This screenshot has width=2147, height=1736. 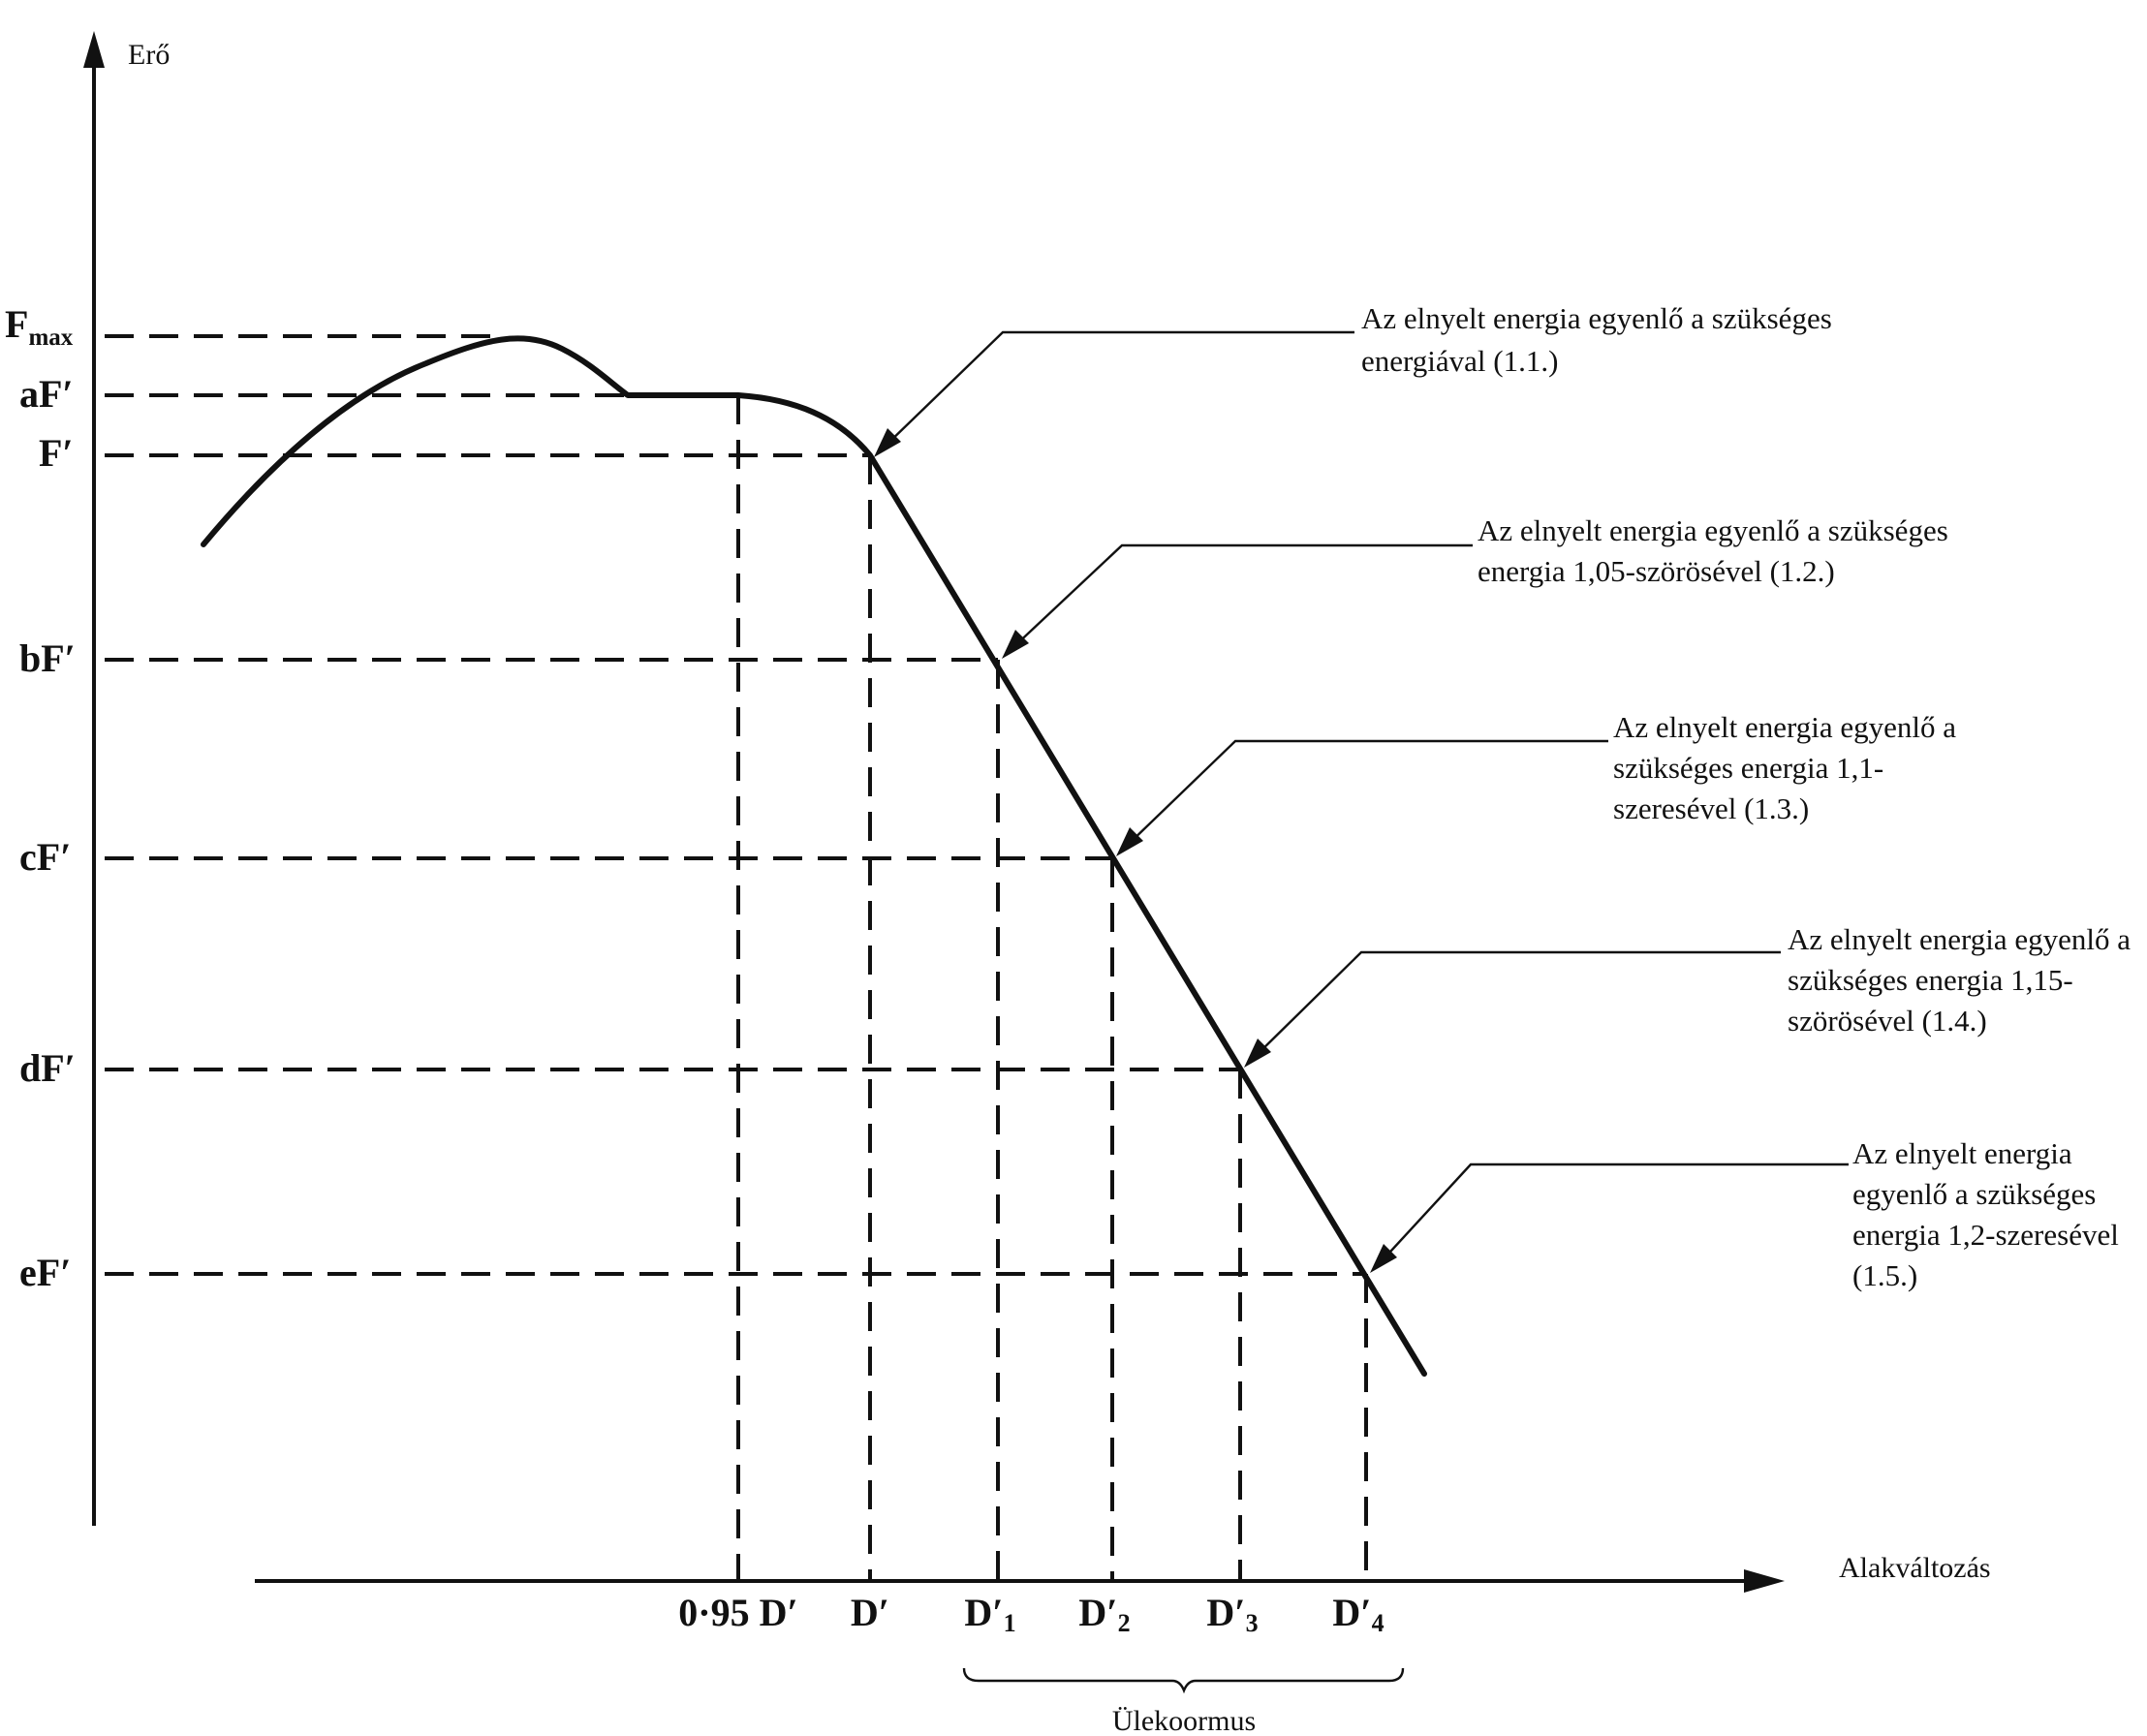 I want to click on leader-1-4-arrowhead, so click(x=1257, y=1053).